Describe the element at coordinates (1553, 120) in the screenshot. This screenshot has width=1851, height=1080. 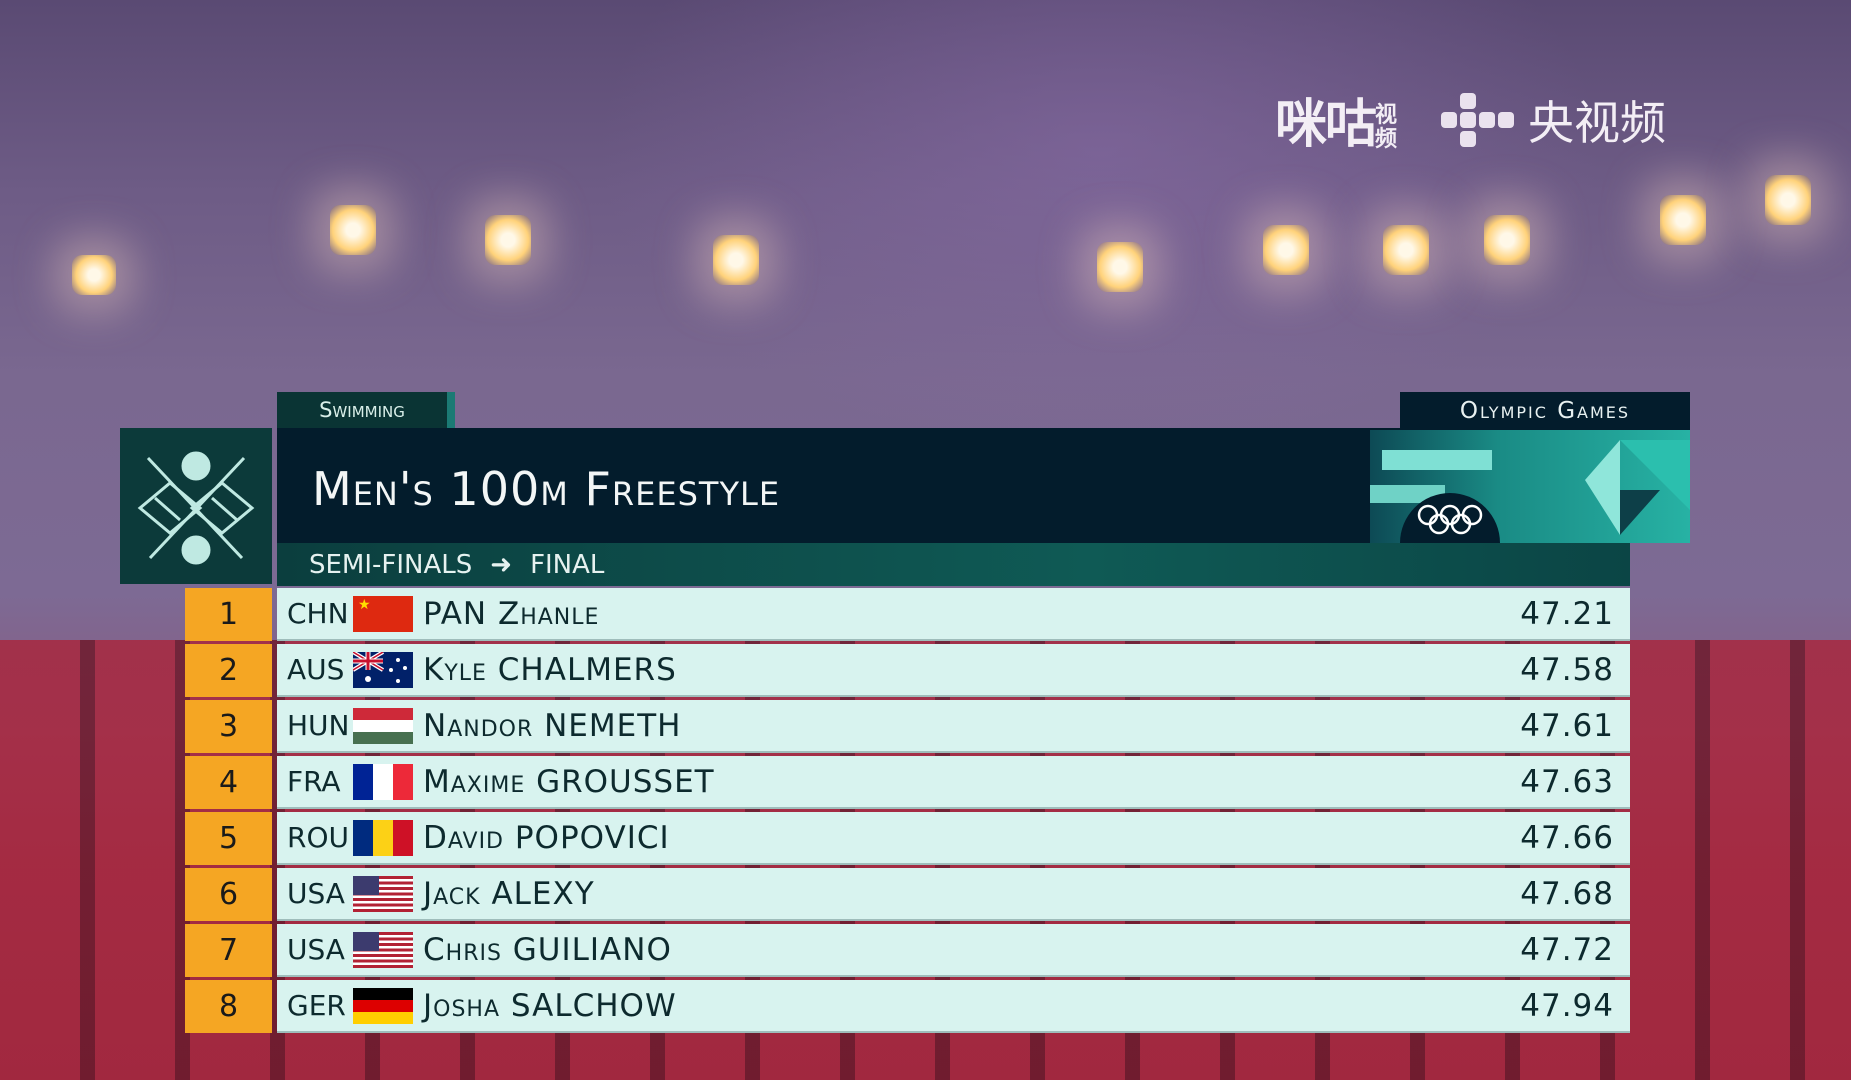
I see `cctv-video-logo: 央视频` at that location.